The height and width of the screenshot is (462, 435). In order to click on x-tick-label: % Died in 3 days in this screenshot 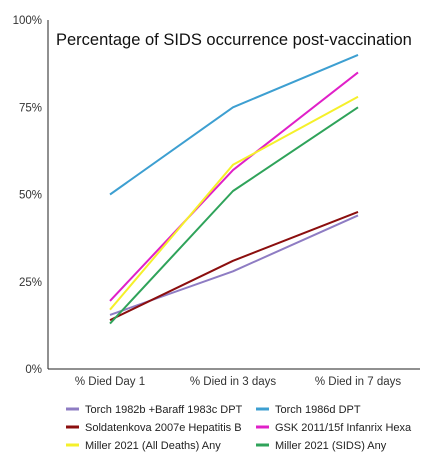, I will do `click(233, 382)`.